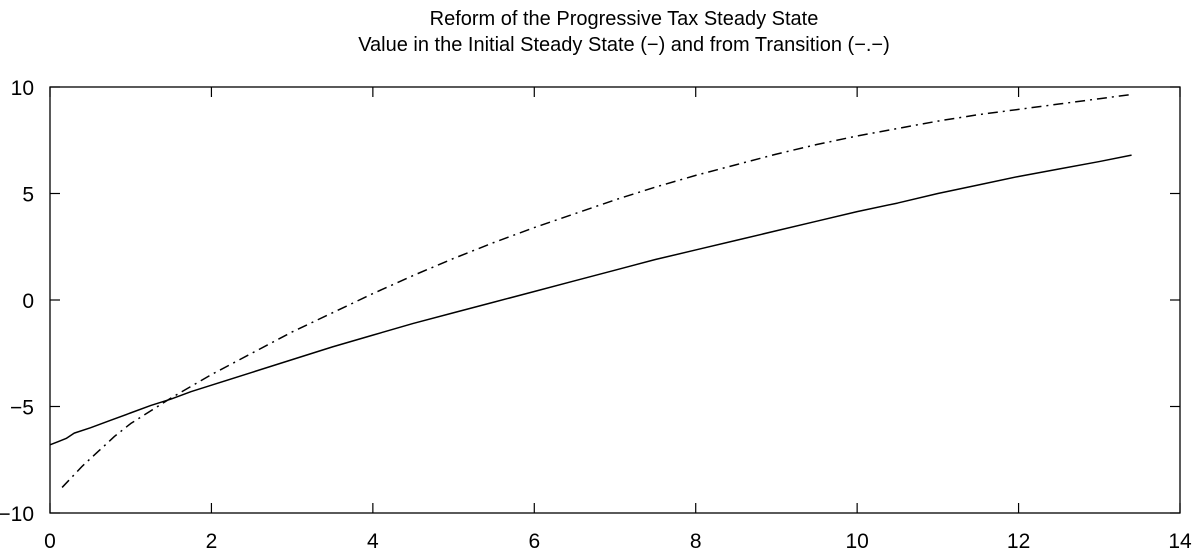 This screenshot has width=1194, height=555. I want to click on y-tick-label: 5, so click(28, 195).